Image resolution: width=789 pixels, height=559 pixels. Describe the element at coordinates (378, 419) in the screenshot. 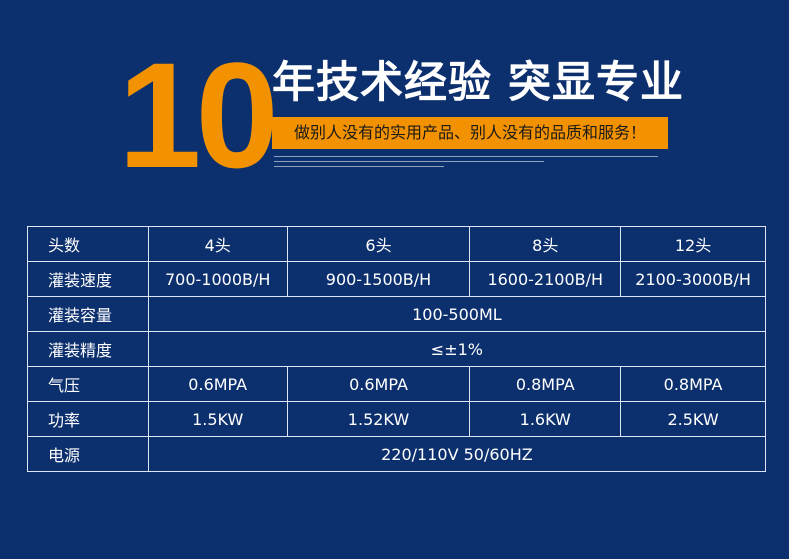

I see `table-cell: 1.52KW` at that location.